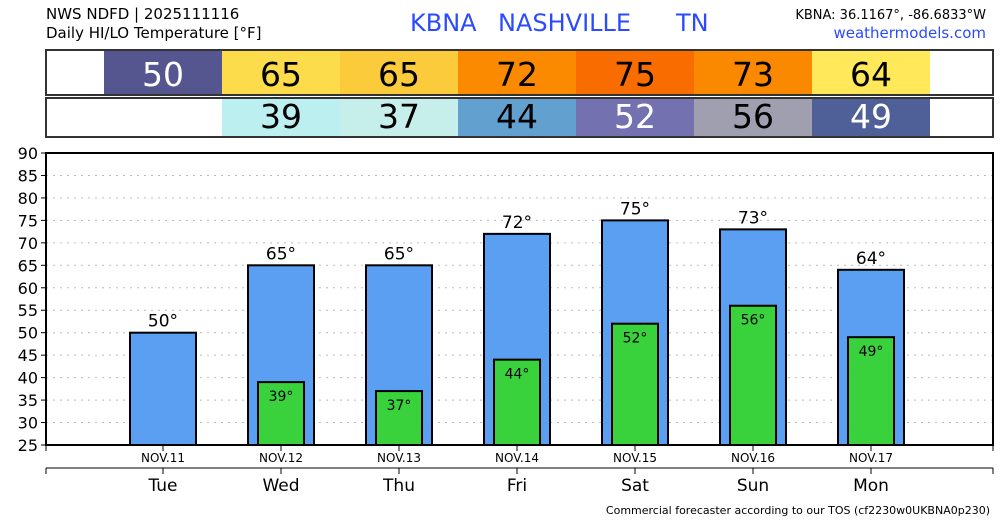 The image size is (1000, 520). Describe the element at coordinates (163, 458) in the screenshot. I see `date-label: NOV.11` at that location.